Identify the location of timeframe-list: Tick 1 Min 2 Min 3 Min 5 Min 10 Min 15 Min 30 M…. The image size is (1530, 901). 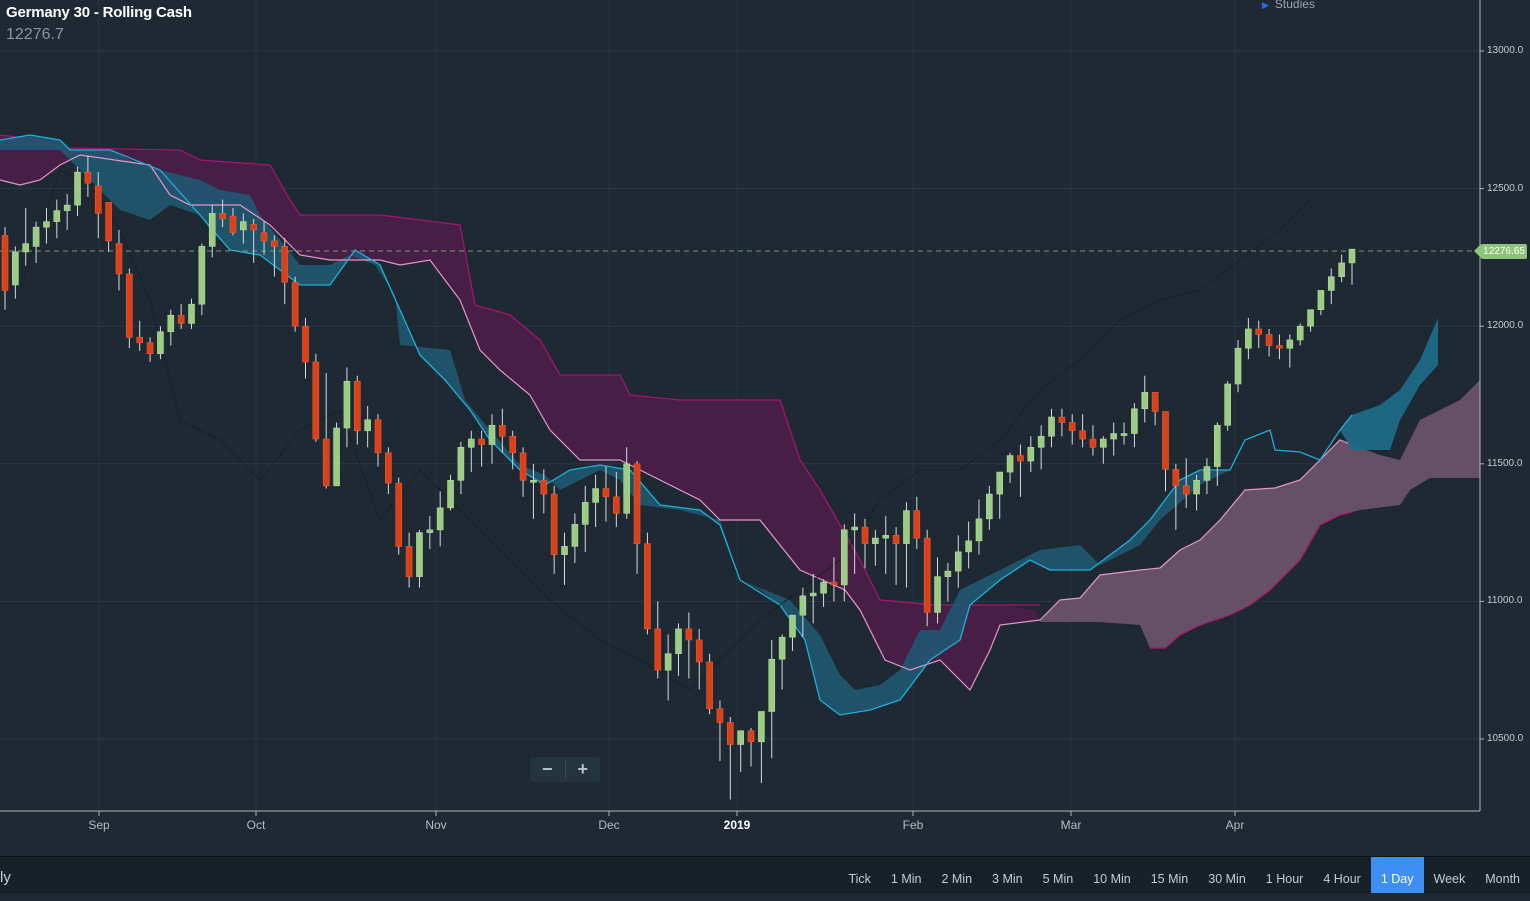
(1184, 875).